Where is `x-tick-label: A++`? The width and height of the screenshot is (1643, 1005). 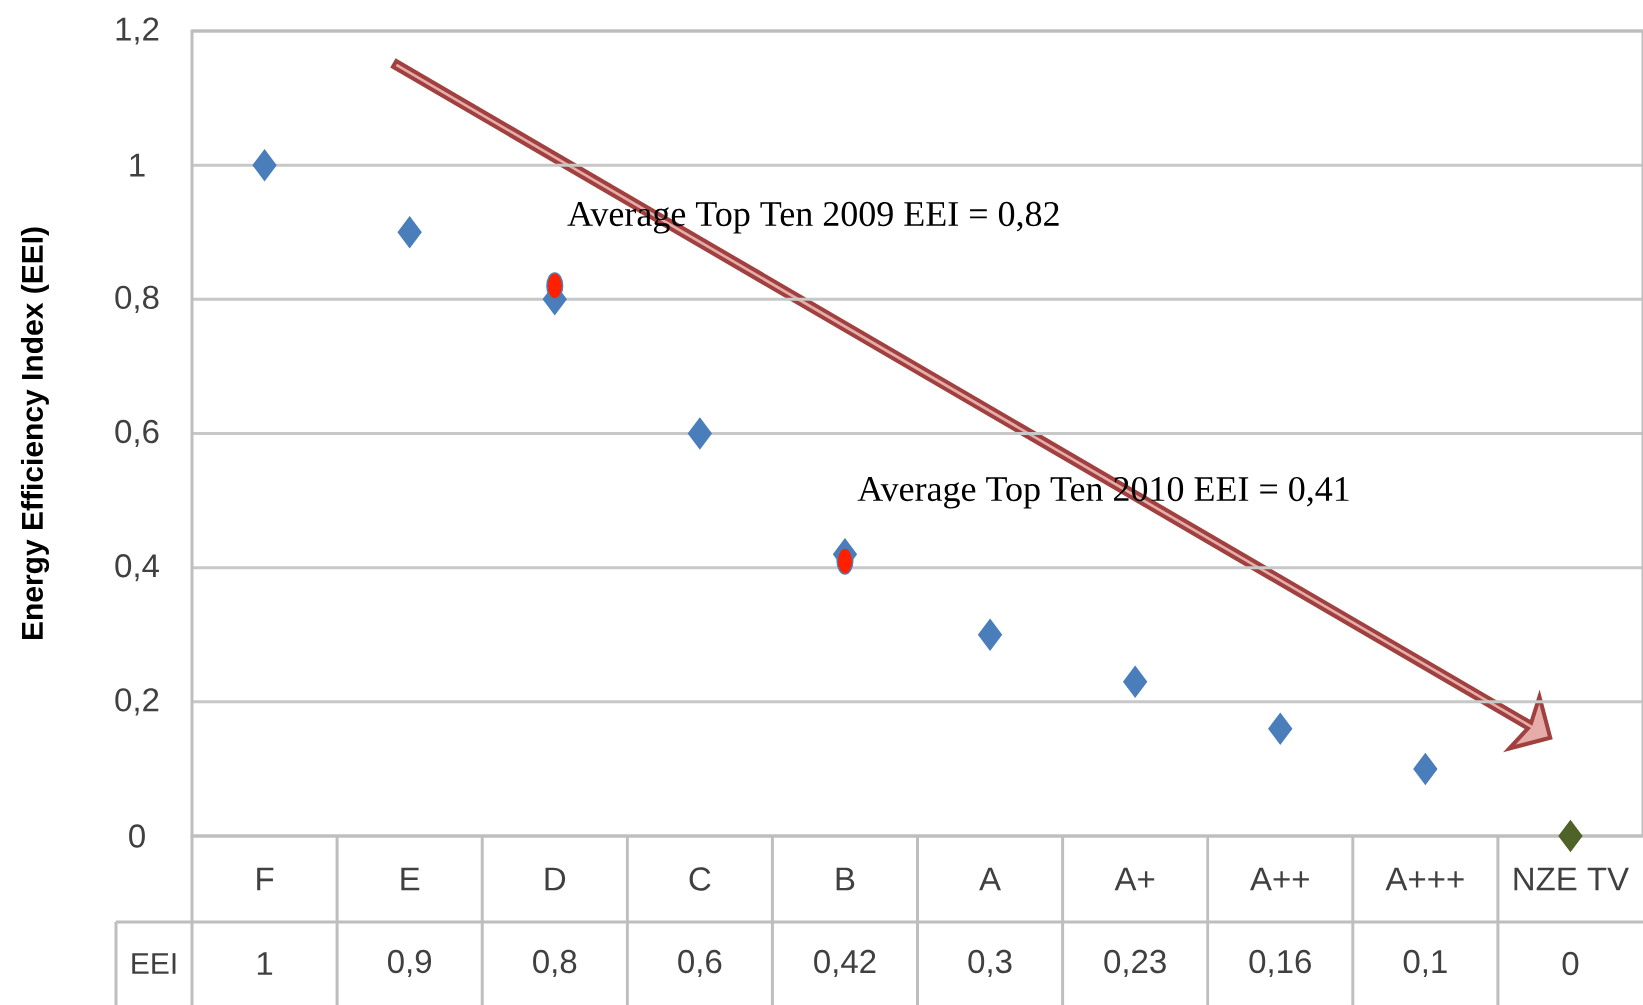 x-tick-label: A++ is located at coordinates (1279, 879).